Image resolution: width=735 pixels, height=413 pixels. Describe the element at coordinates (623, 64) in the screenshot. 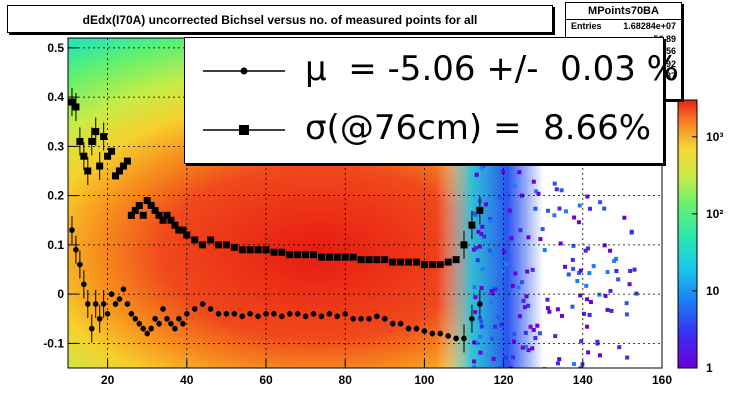

I see `stats-row: 19.92` at that location.